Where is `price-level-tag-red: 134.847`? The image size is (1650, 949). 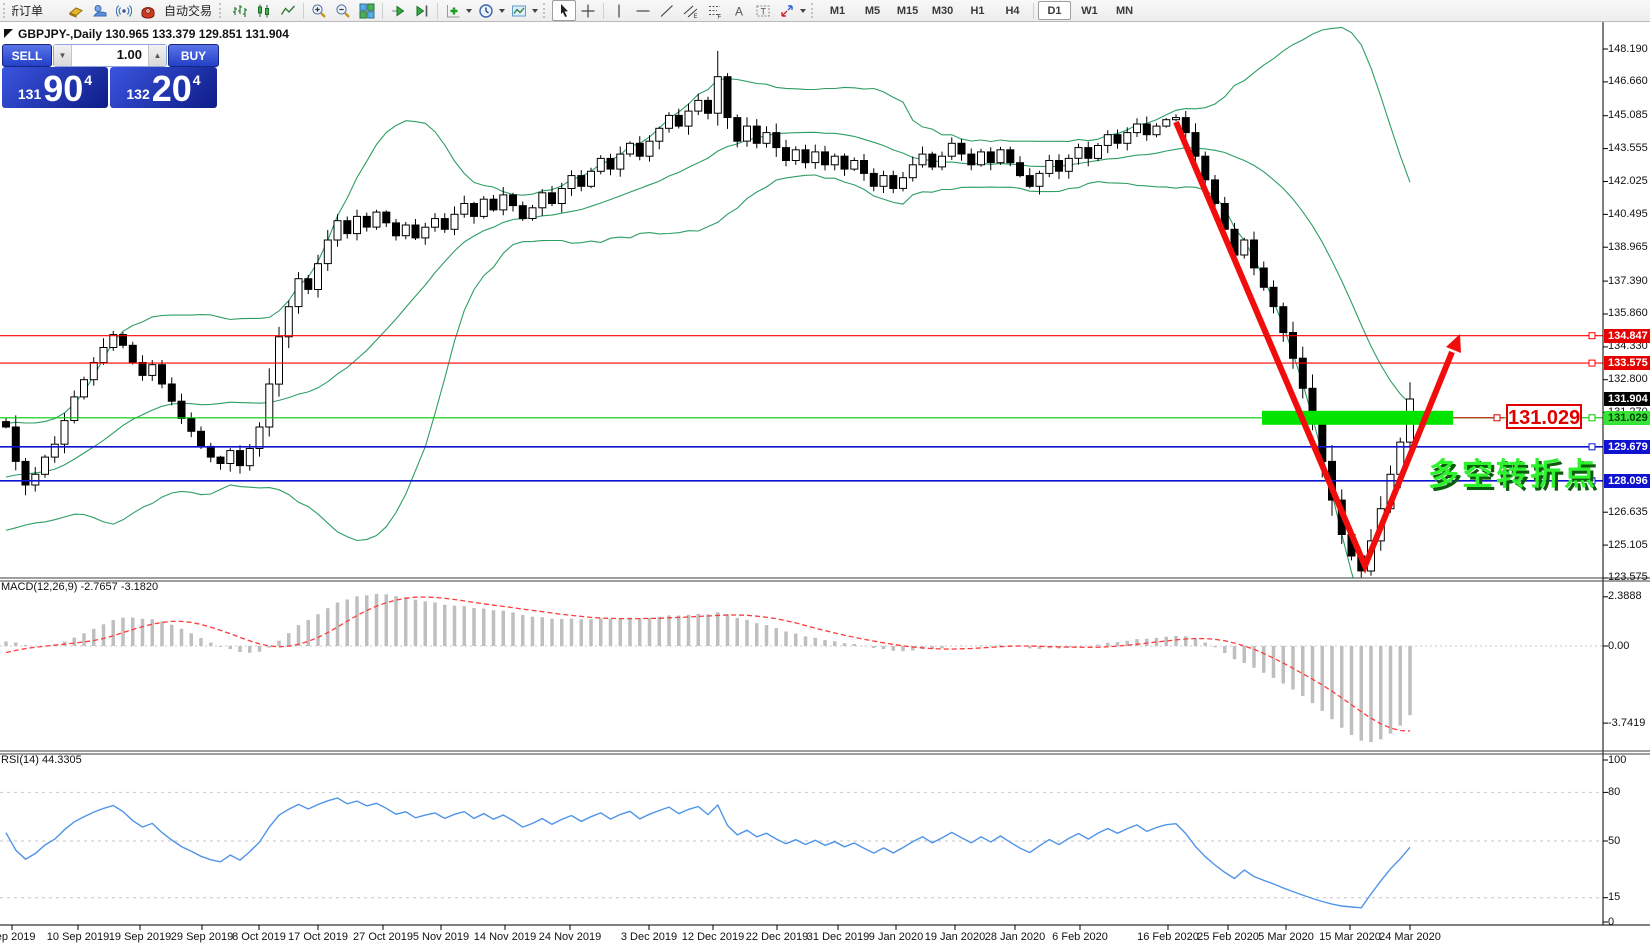
price-level-tag-red: 134.847 is located at coordinates (1627, 336).